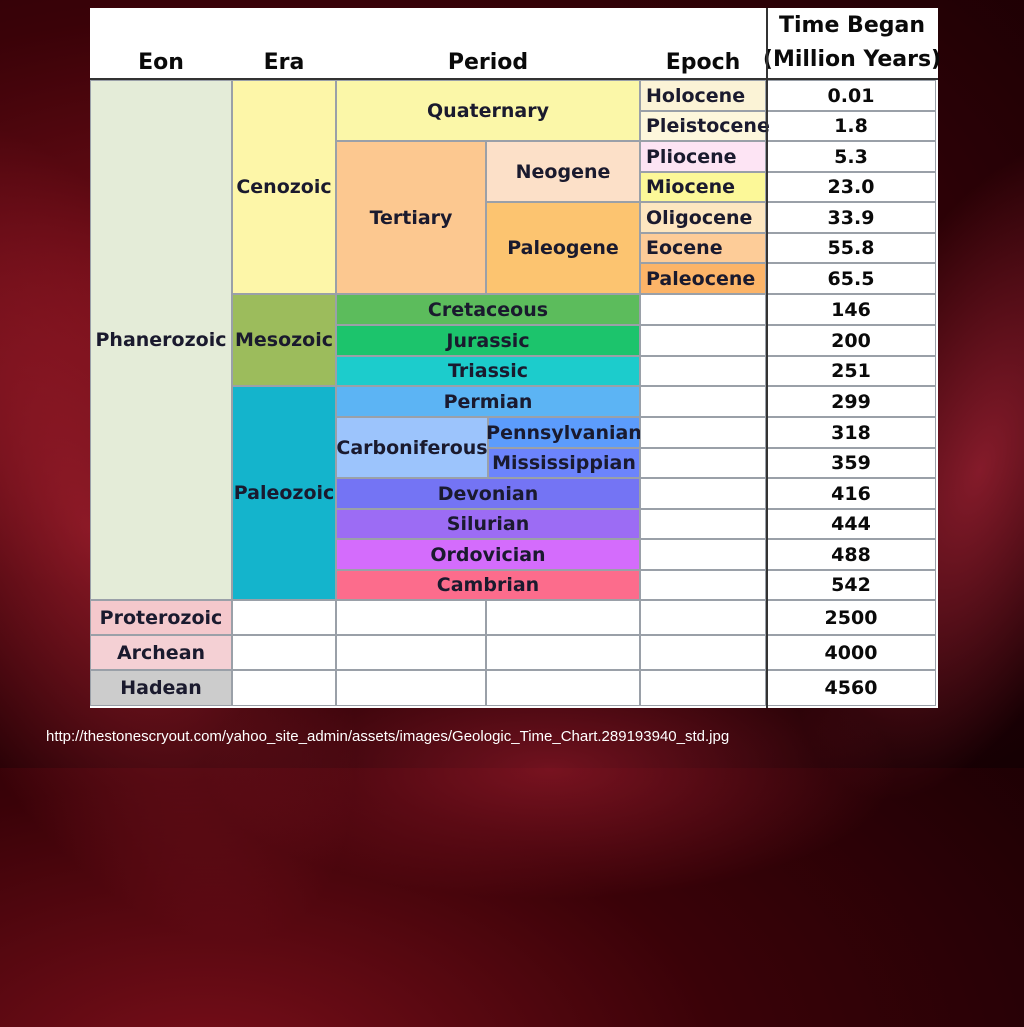  Describe the element at coordinates (411, 217) in the screenshot. I see `period-tertiary: Tertiary` at that location.